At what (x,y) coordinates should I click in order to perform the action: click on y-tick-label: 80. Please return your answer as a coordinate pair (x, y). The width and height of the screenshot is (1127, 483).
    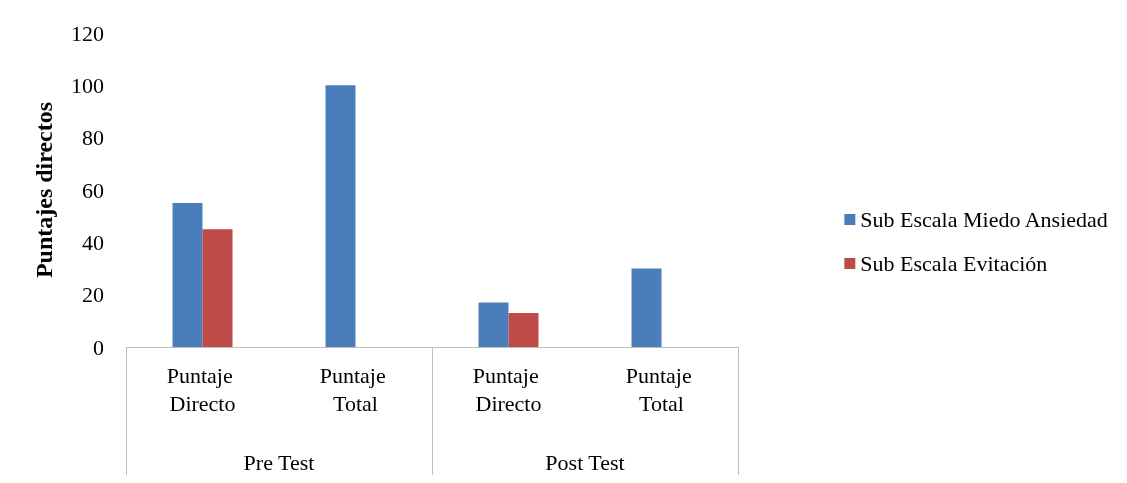
    Looking at the image, I should click on (93, 138).